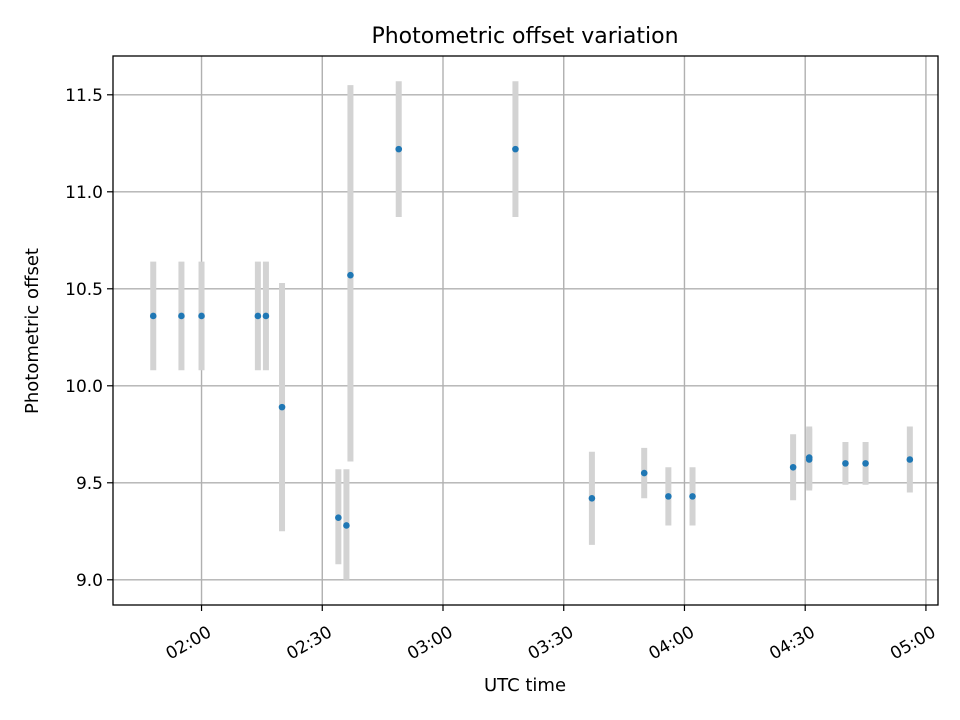  I want to click on x-tick-label: 03:00, so click(430, 643).